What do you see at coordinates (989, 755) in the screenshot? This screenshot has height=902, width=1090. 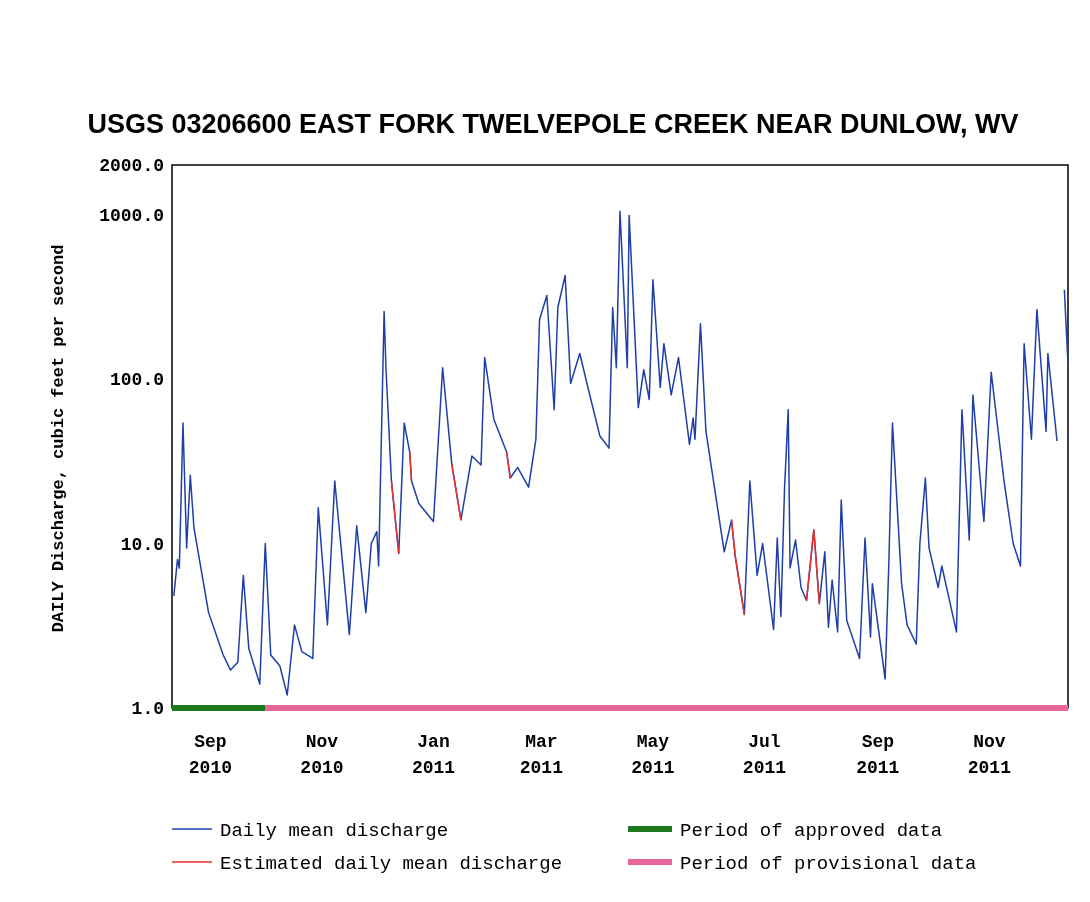 I see `x-tick-label: Nov 2011` at bounding box center [989, 755].